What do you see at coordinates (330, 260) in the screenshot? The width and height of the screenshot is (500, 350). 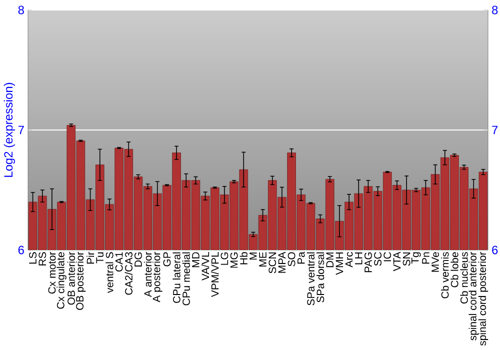 I see `x-tick-label: DM` at bounding box center [330, 260].